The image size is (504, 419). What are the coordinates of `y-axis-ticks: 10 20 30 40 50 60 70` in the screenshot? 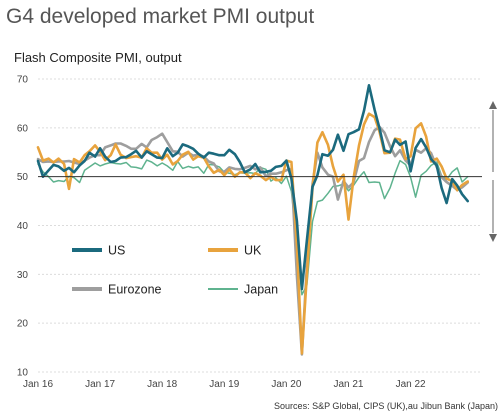 It's located at (23, 227).